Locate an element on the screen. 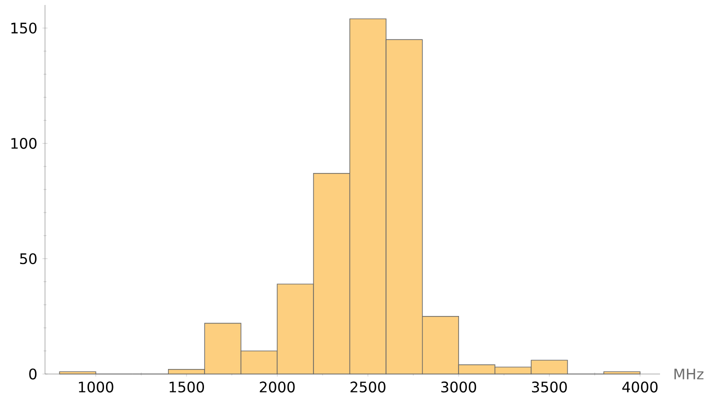  x-tick-label: 2500 is located at coordinates (368, 387).